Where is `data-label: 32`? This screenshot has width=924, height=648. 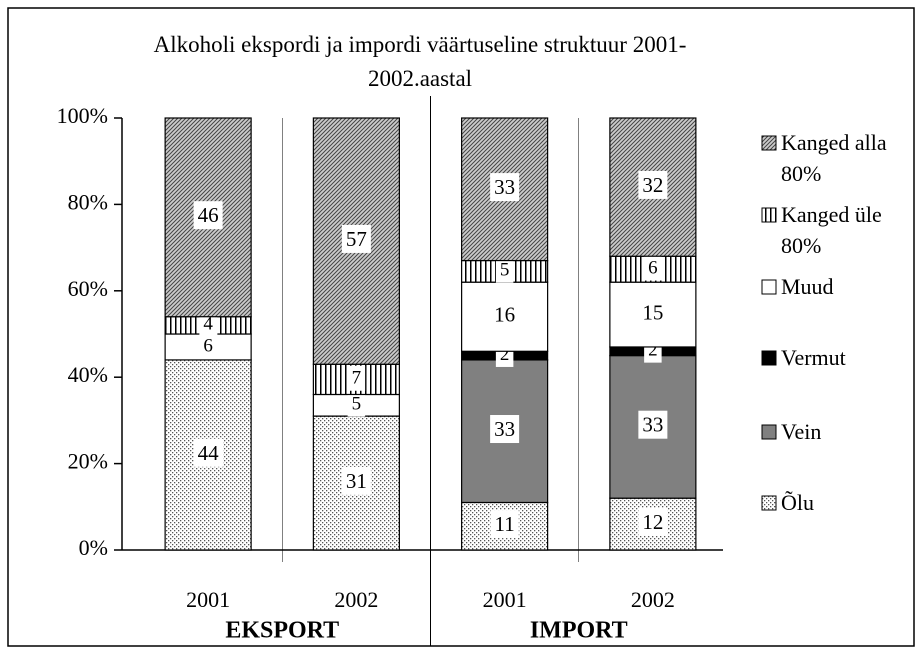
data-label: 32 is located at coordinates (652, 185).